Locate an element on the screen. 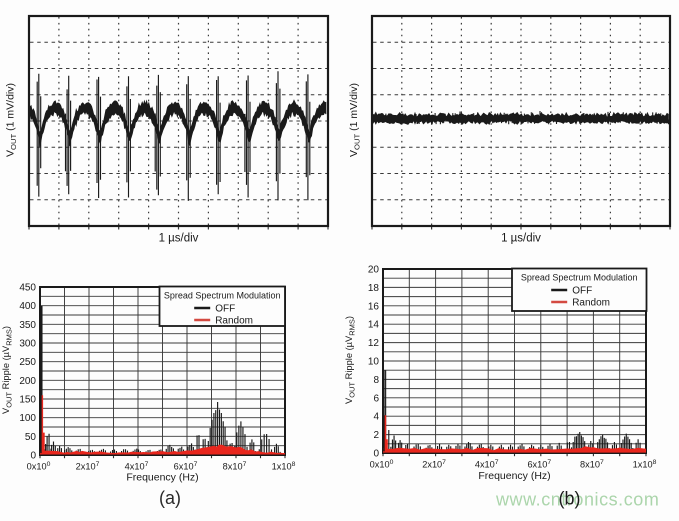  svg-text: 4 is located at coordinates (376, 417).